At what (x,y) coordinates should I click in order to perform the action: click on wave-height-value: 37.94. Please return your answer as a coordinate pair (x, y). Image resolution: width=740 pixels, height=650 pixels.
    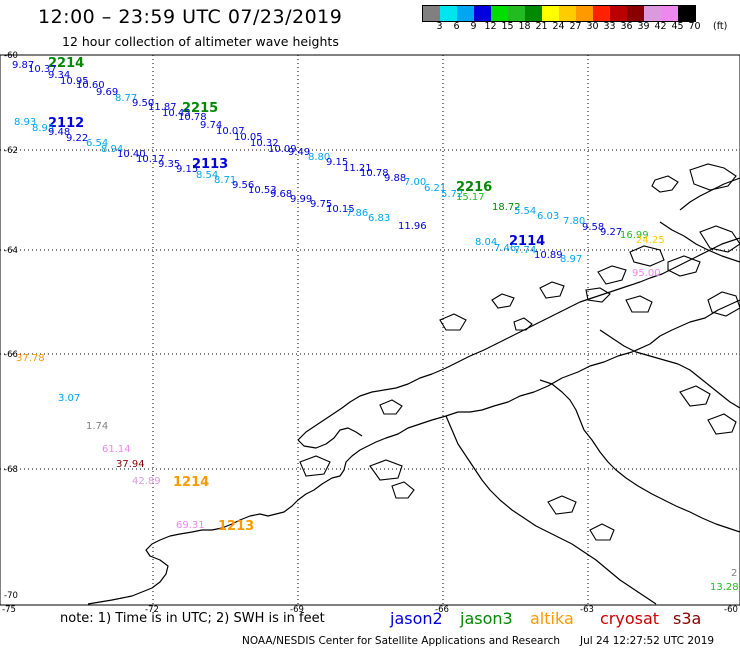
    Looking at the image, I should click on (130, 464).